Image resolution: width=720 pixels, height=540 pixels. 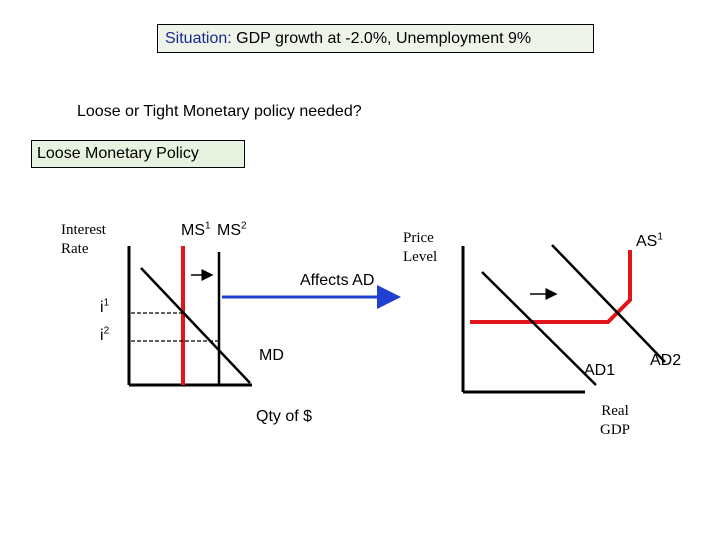 What do you see at coordinates (138, 154) in the screenshot?
I see `policy-answer-box: Loose Monetary Policy` at bounding box center [138, 154].